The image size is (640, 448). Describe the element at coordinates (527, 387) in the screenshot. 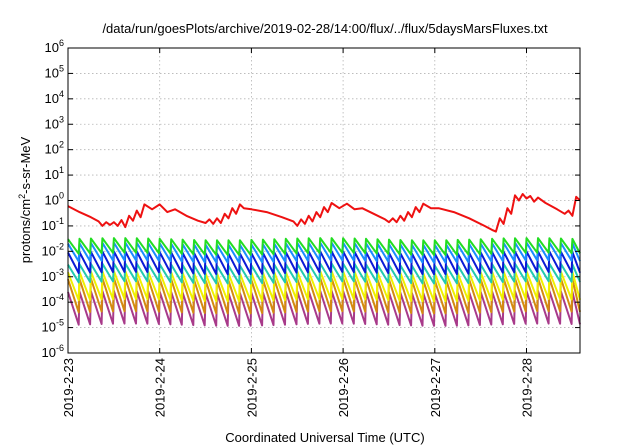

I see `x-tick-label: 2019-2-28` at that location.